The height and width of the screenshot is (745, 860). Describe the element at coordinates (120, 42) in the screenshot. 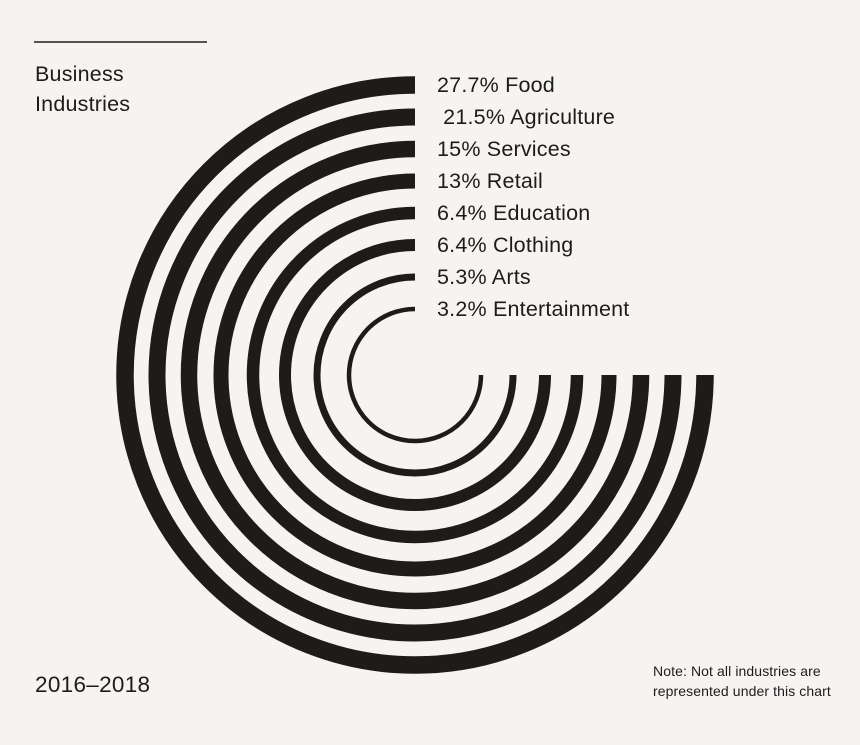

I see `title-rule` at that location.